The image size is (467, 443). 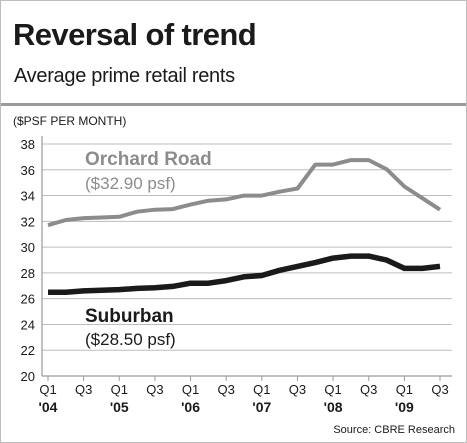 What do you see at coordinates (333, 407) in the screenshot?
I see `x-tick-year-label: '08` at bounding box center [333, 407].